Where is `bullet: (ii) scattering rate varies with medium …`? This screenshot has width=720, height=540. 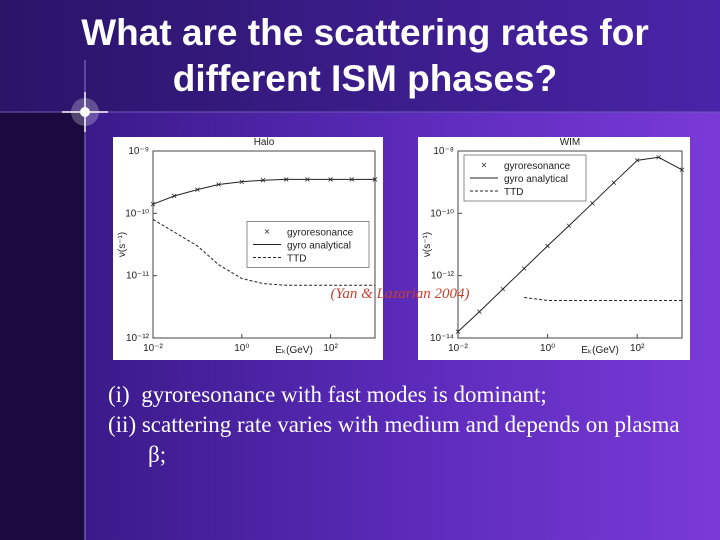 bullet: (ii) scattering rate varies with medium … is located at coordinates (397, 439).